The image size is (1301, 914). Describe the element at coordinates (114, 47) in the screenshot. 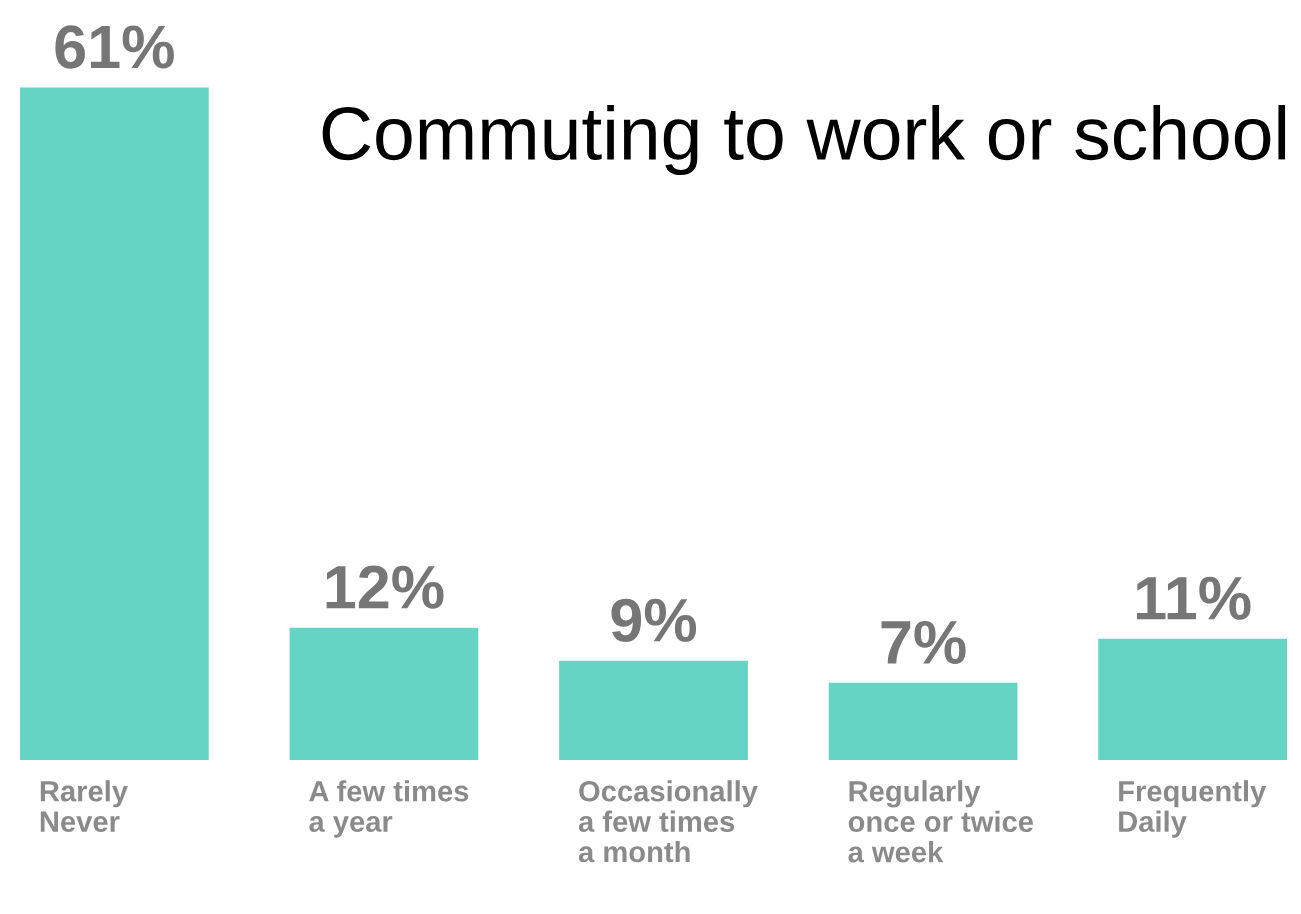

I see `data-label: 61%` at that location.